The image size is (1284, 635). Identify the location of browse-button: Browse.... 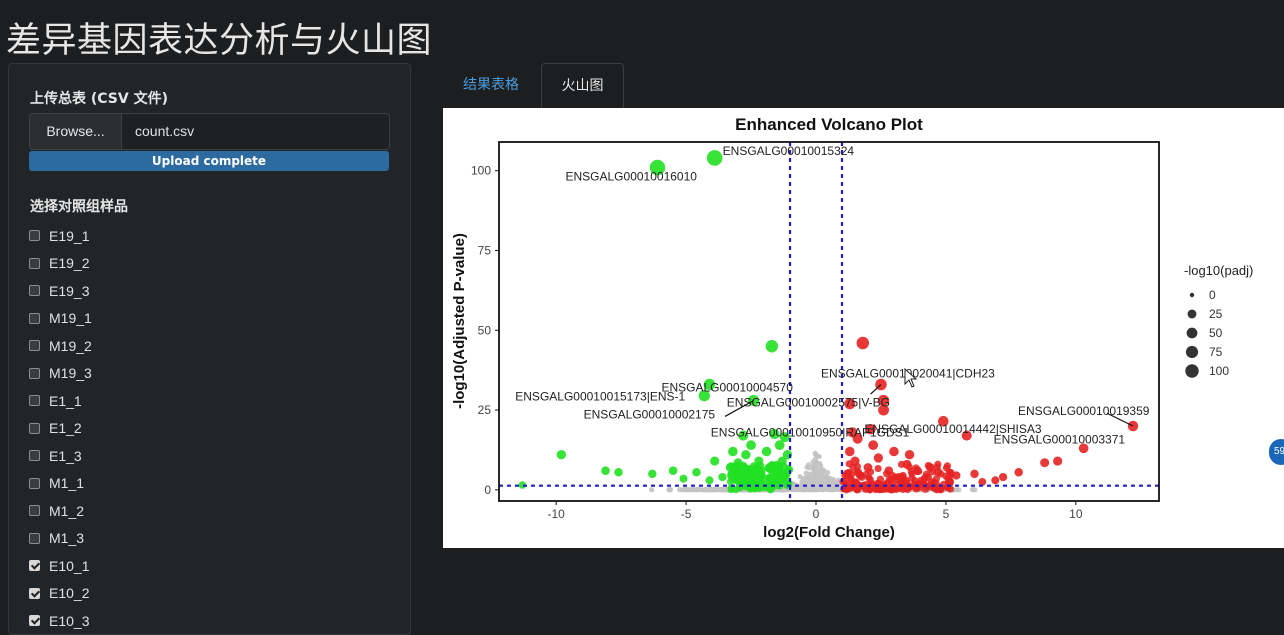
(76, 131).